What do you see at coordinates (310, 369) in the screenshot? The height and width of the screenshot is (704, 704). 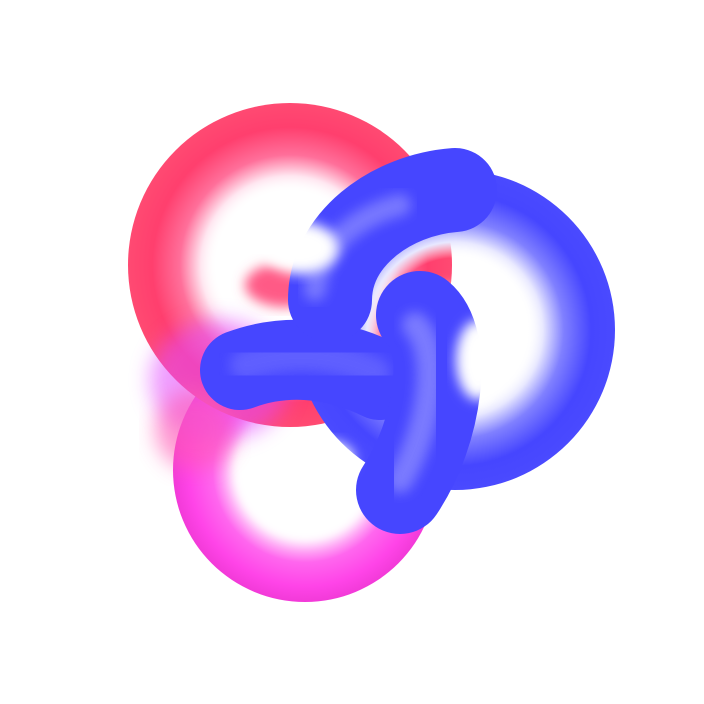 I see `crossing-strand-horizontal` at bounding box center [310, 369].